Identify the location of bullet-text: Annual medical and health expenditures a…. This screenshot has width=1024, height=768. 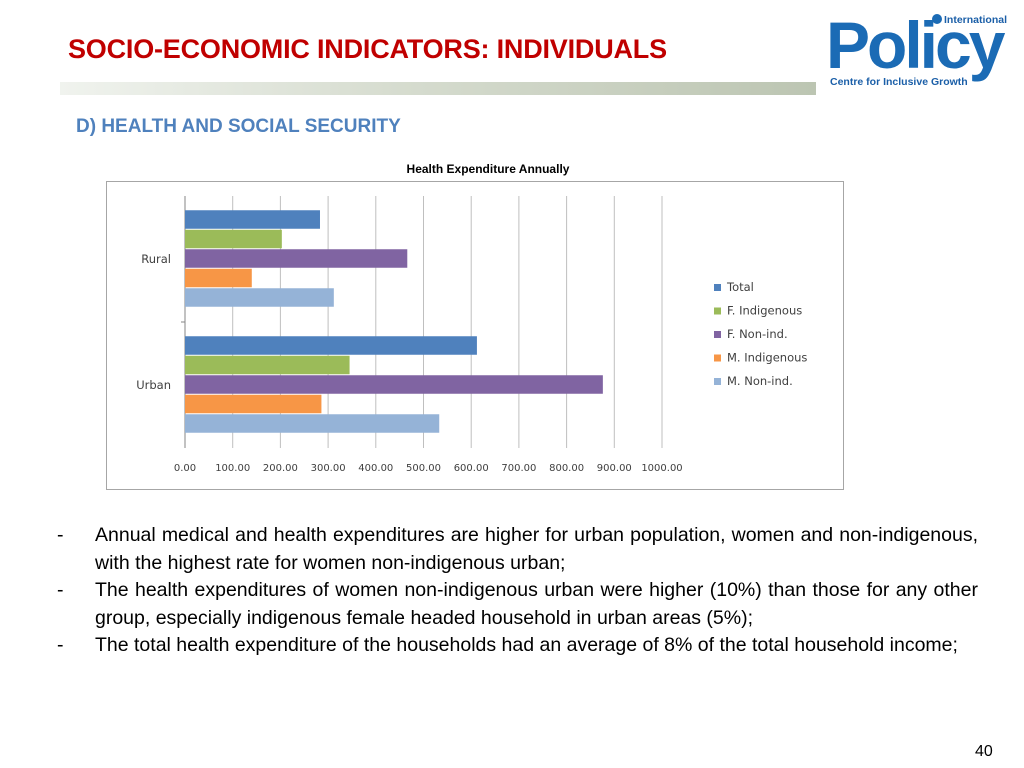
(536, 549).